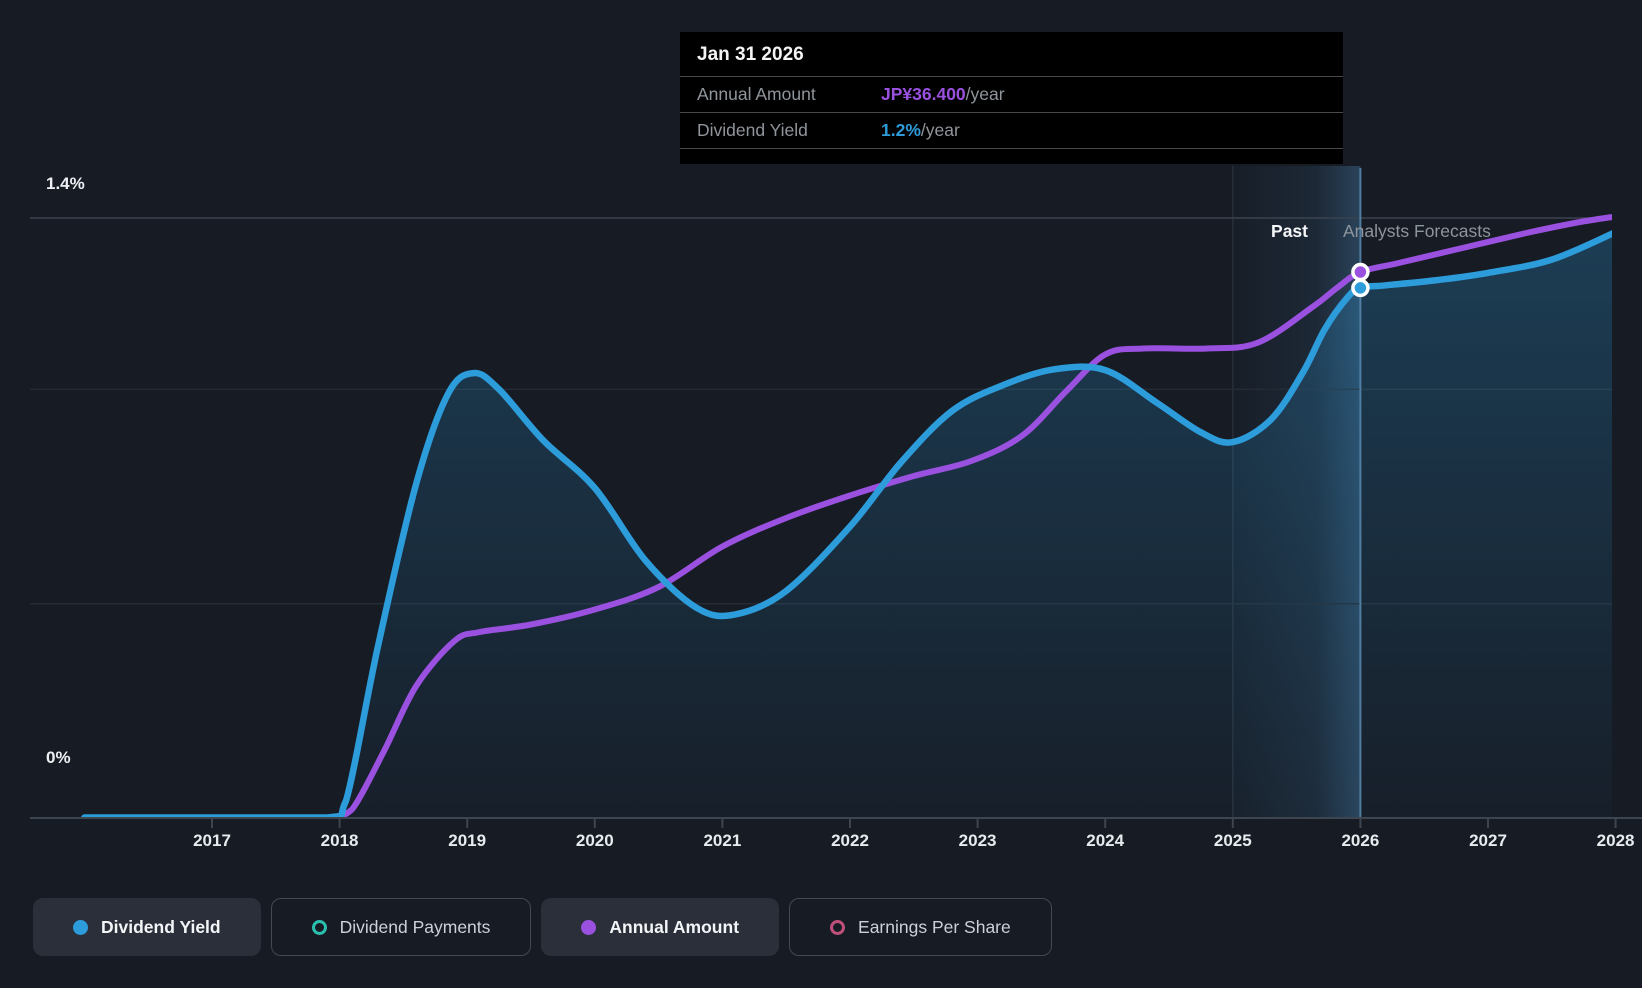 The image size is (1642, 988). What do you see at coordinates (1011, 94) in the screenshot?
I see `tooltip-row-annual-amount: Annual Amount JP¥36.400/year` at bounding box center [1011, 94].